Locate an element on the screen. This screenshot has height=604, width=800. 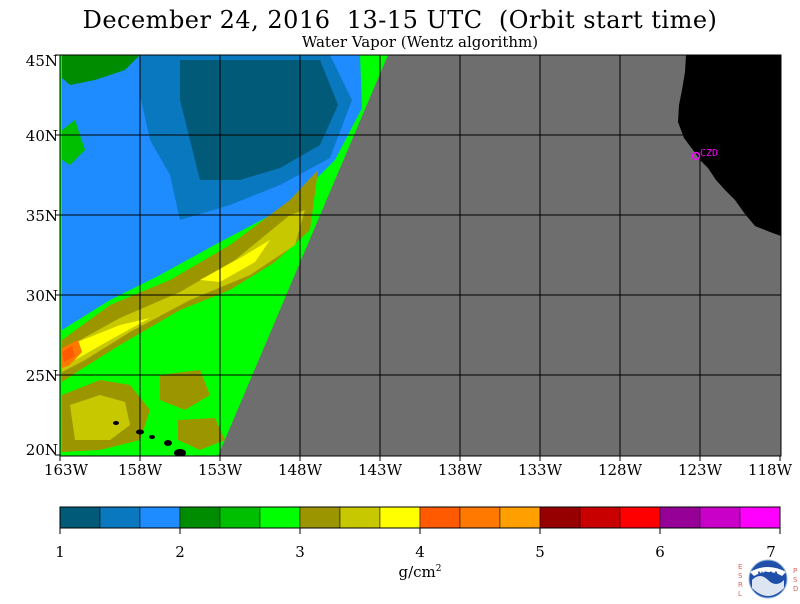
colorbar is located at coordinates (420, 520).